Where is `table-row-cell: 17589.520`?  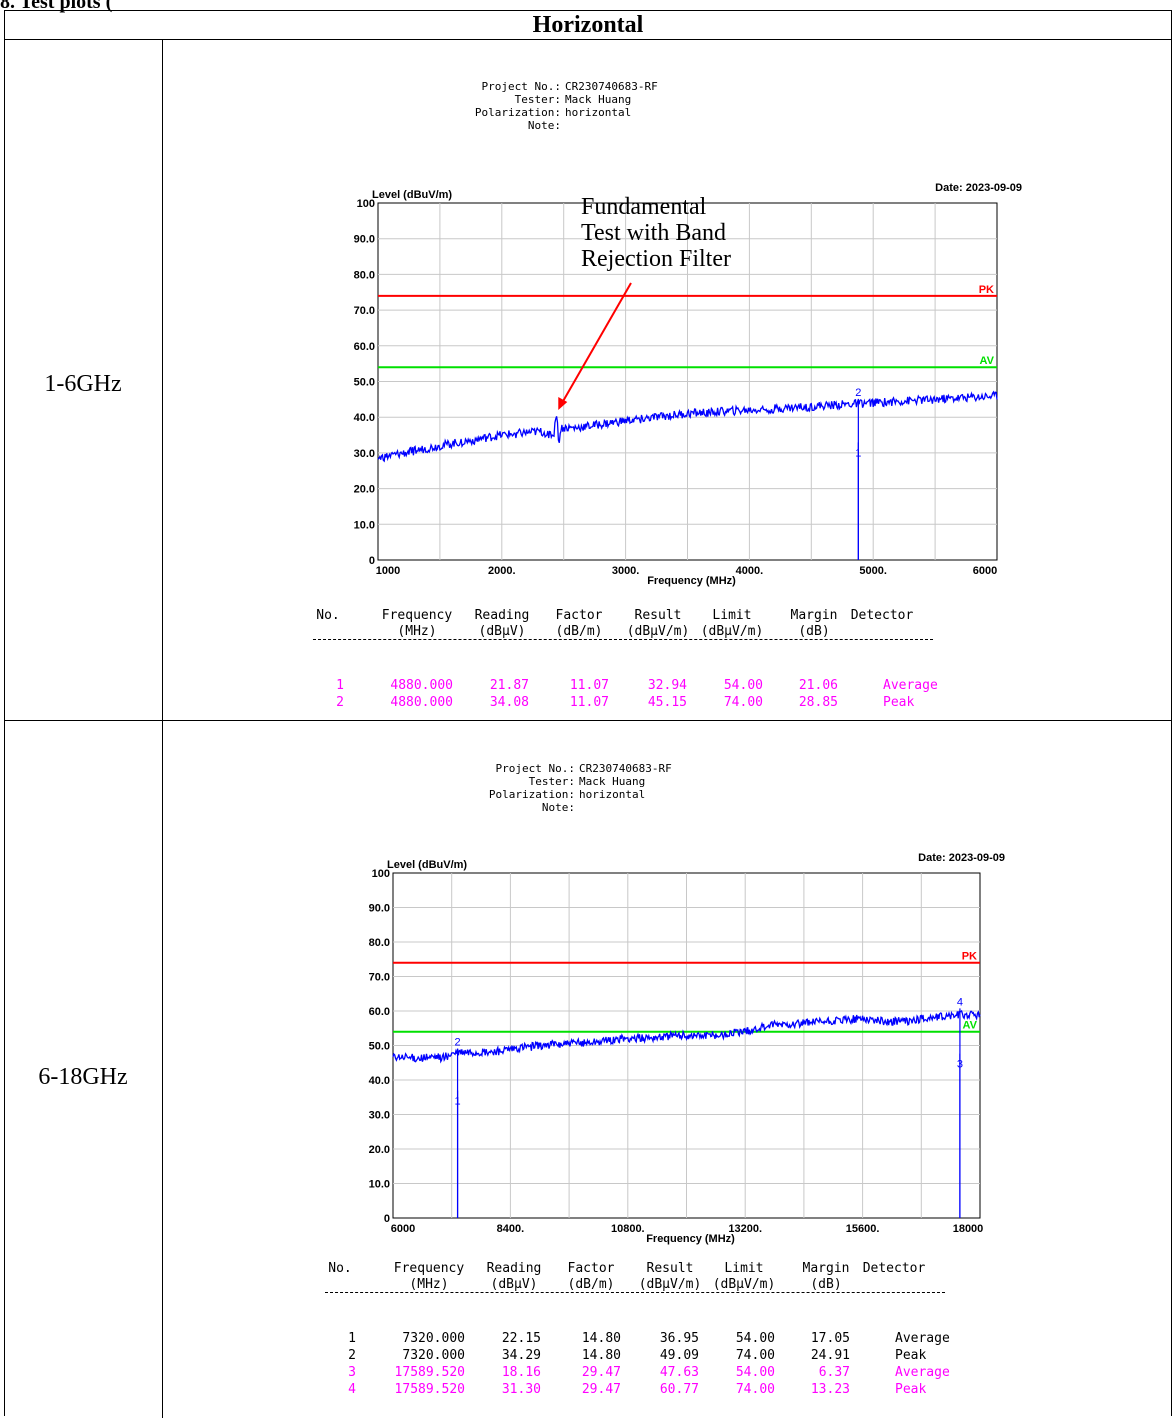
table-row-cell: 17589.520 is located at coordinates (429, 1372).